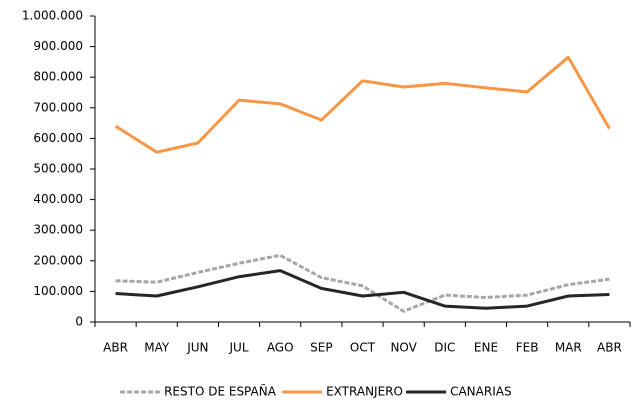  I want to click on y-tick-label: 600.000, so click(58, 138).